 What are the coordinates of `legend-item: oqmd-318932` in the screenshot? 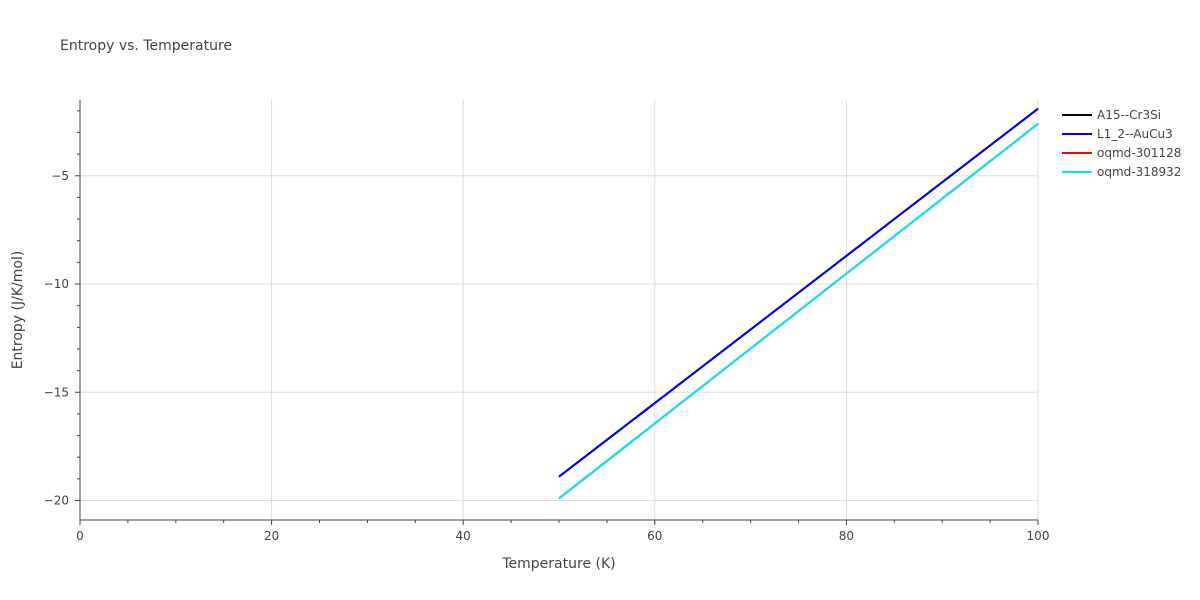 It's located at (1121, 172).